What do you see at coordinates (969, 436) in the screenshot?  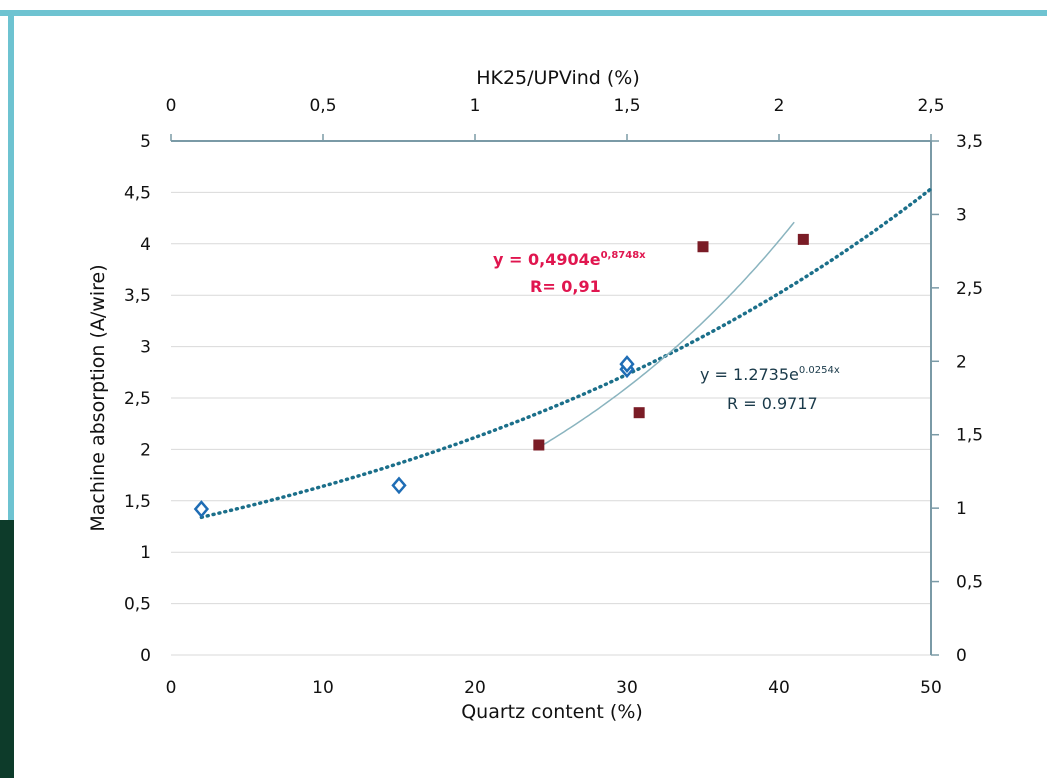 I see `y2-tick-label: 1,5` at bounding box center [969, 436].